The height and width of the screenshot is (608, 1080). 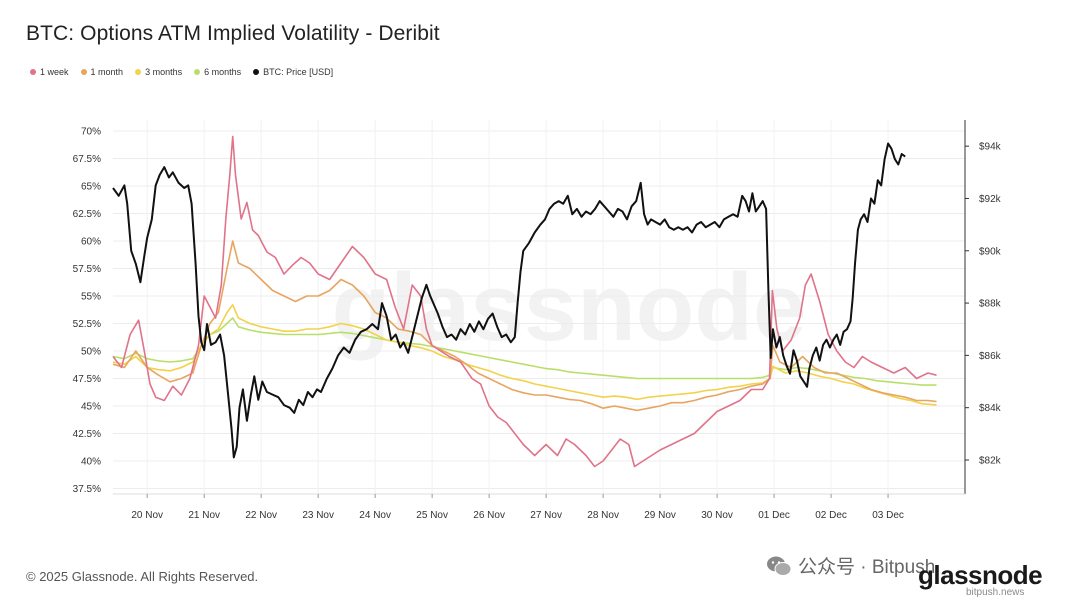 I want to click on y-left-tick-label: 65%, so click(x=91, y=187).